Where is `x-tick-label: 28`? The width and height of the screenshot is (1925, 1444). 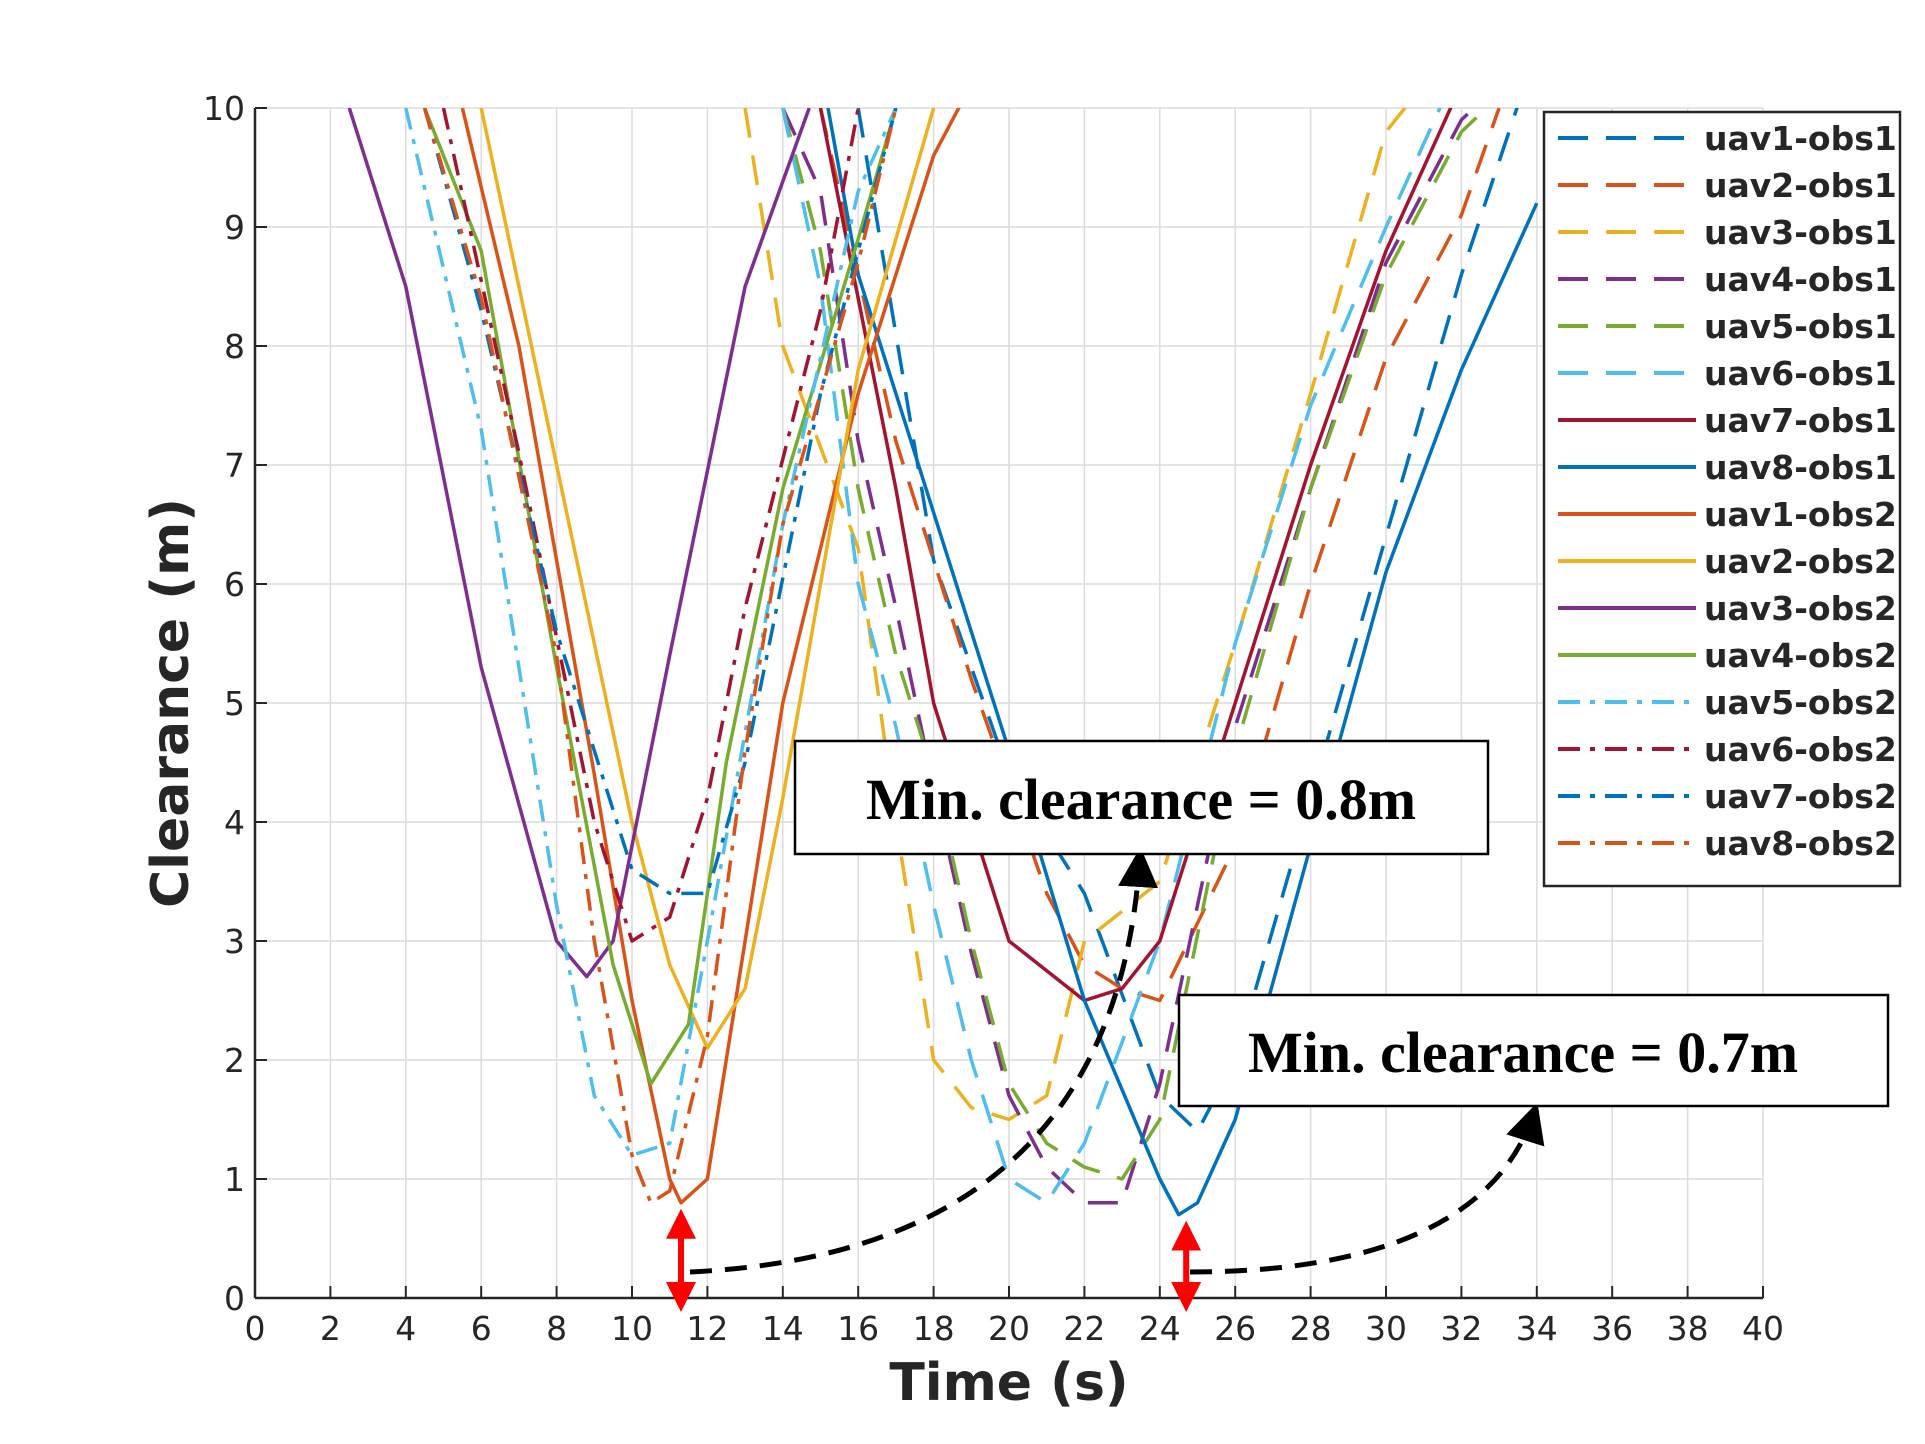
x-tick-label: 28 is located at coordinates (1311, 1328).